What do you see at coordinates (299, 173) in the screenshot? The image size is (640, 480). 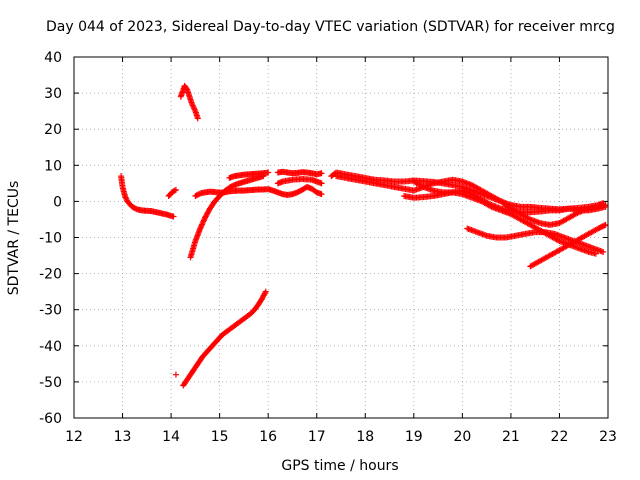 I see `series-track-i` at bounding box center [299, 173].